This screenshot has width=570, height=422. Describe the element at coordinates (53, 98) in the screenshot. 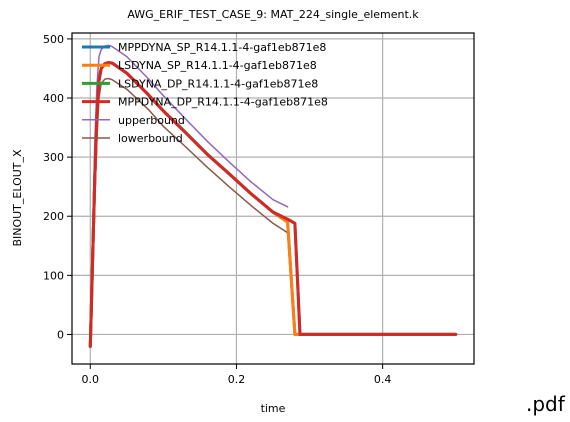

I see `y-tick-label: 400` at that location.